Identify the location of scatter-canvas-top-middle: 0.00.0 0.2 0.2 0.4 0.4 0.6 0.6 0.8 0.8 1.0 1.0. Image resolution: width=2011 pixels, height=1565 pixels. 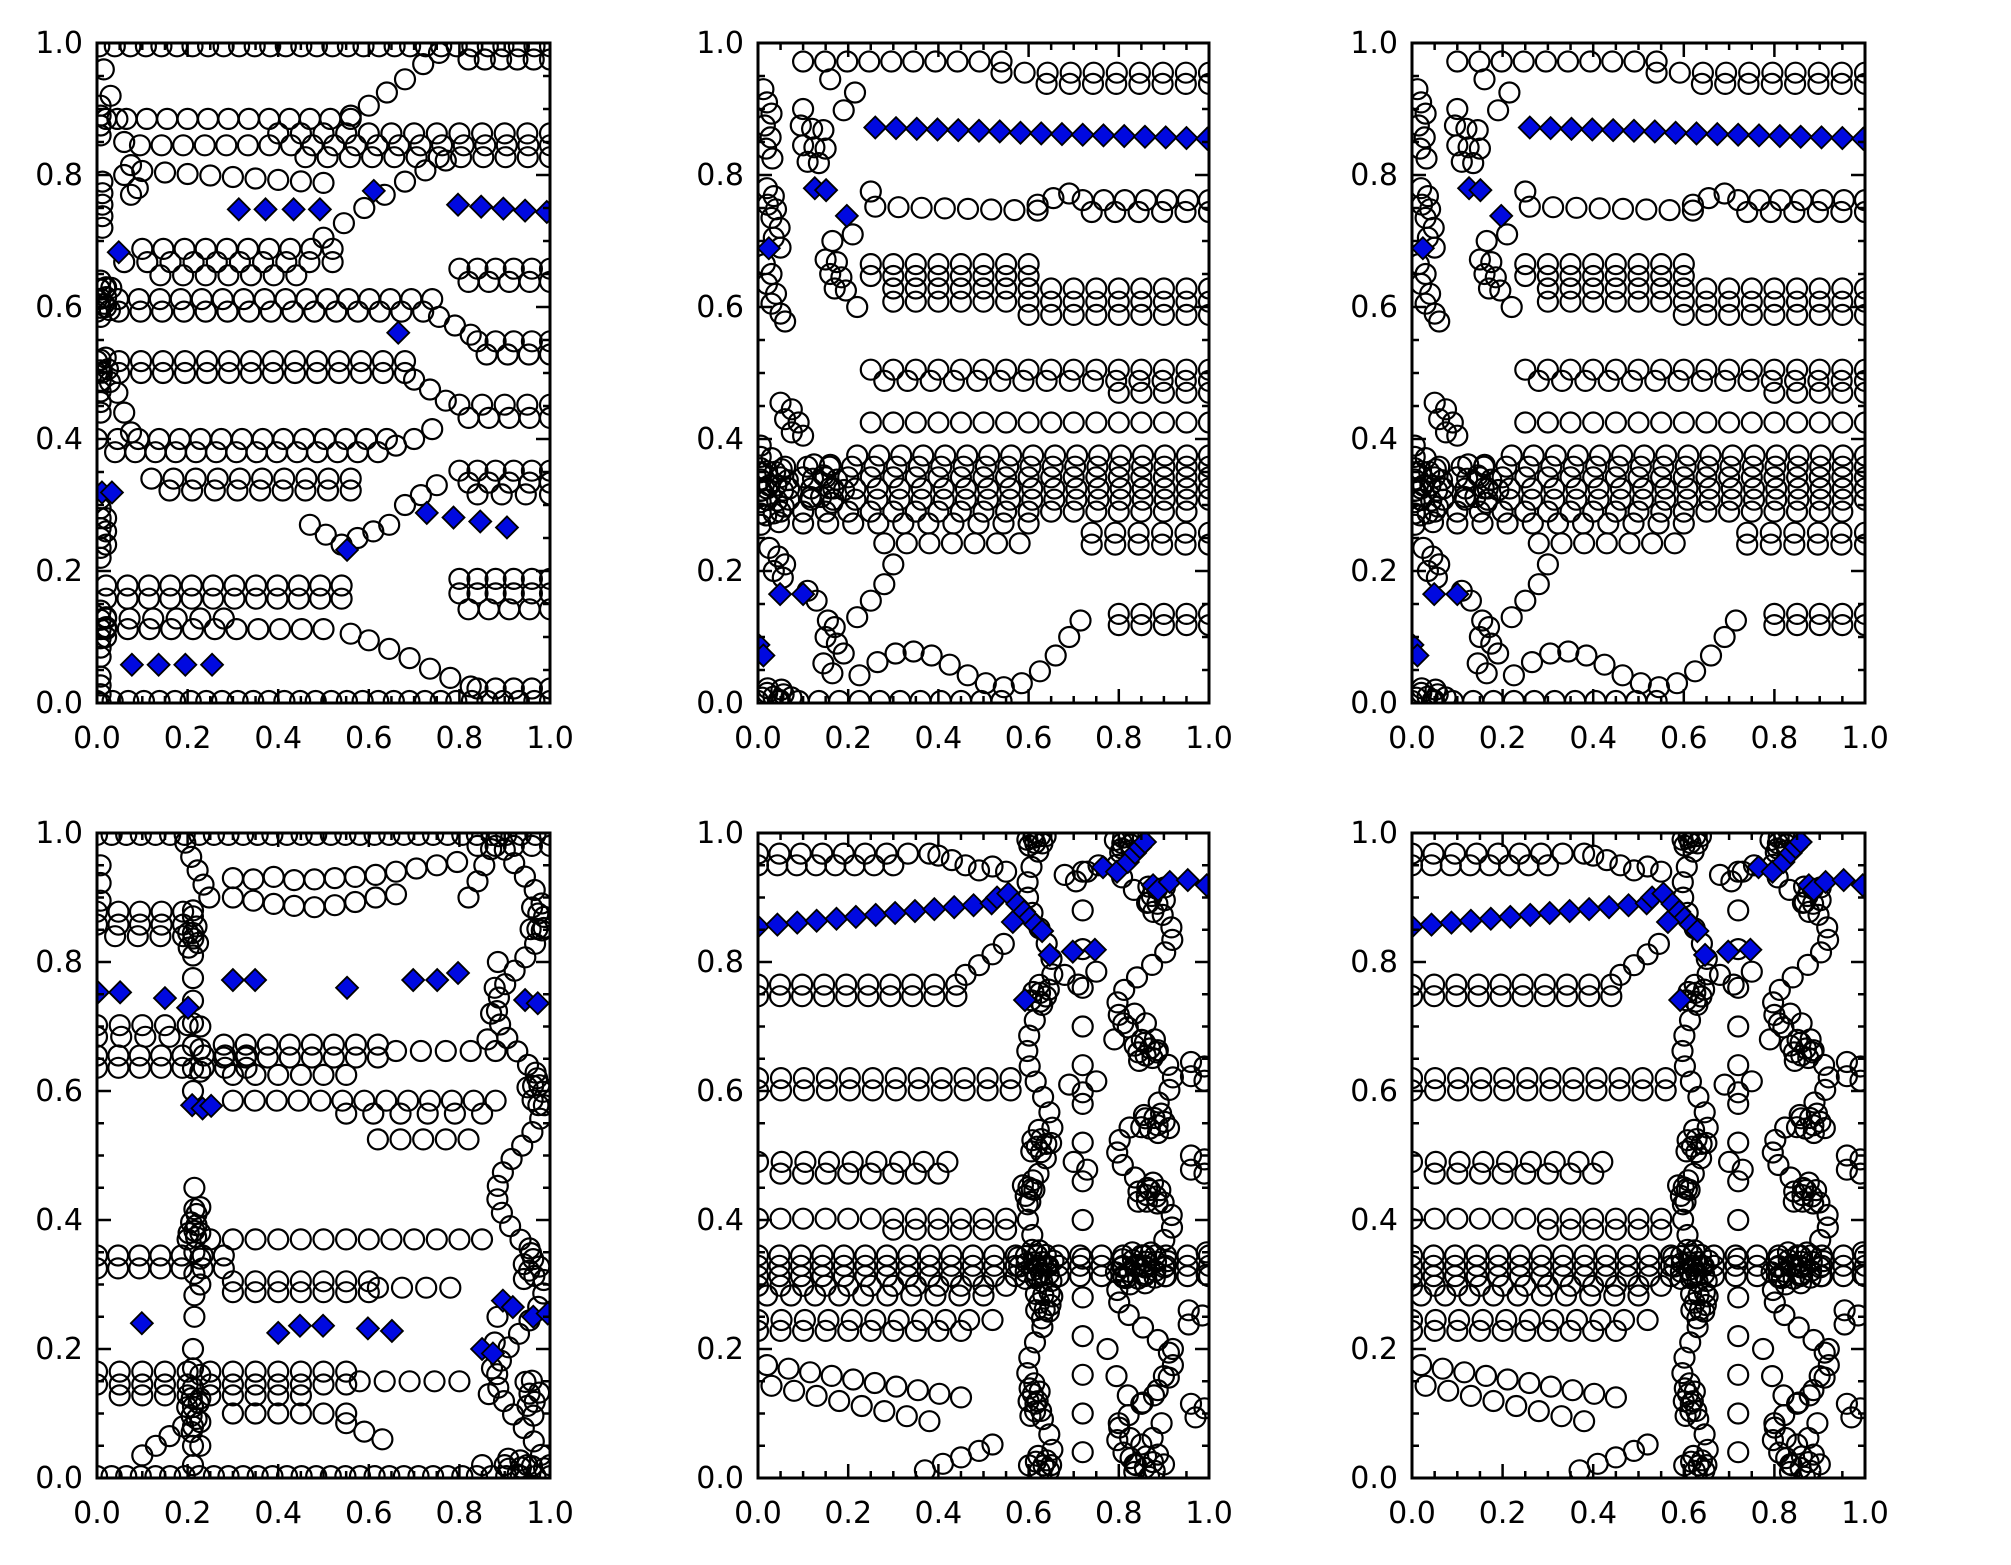
(964, 391).